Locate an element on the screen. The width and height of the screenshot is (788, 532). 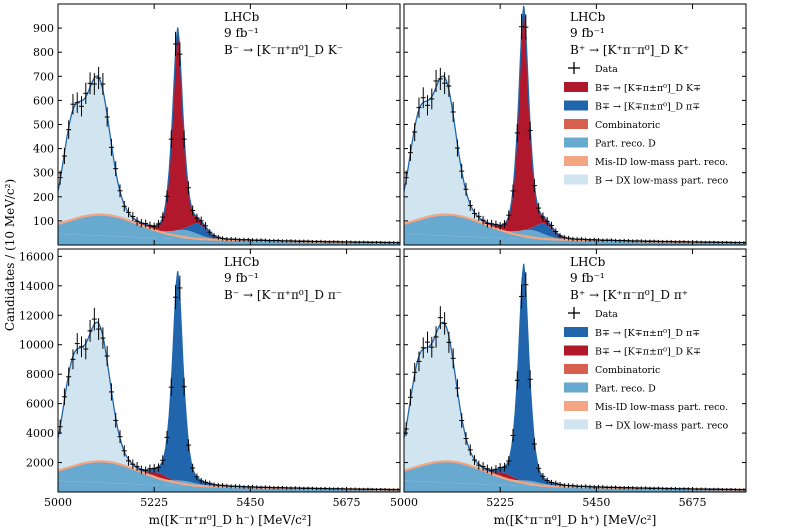
y-tick-label: 2000 is located at coordinates (40, 463).